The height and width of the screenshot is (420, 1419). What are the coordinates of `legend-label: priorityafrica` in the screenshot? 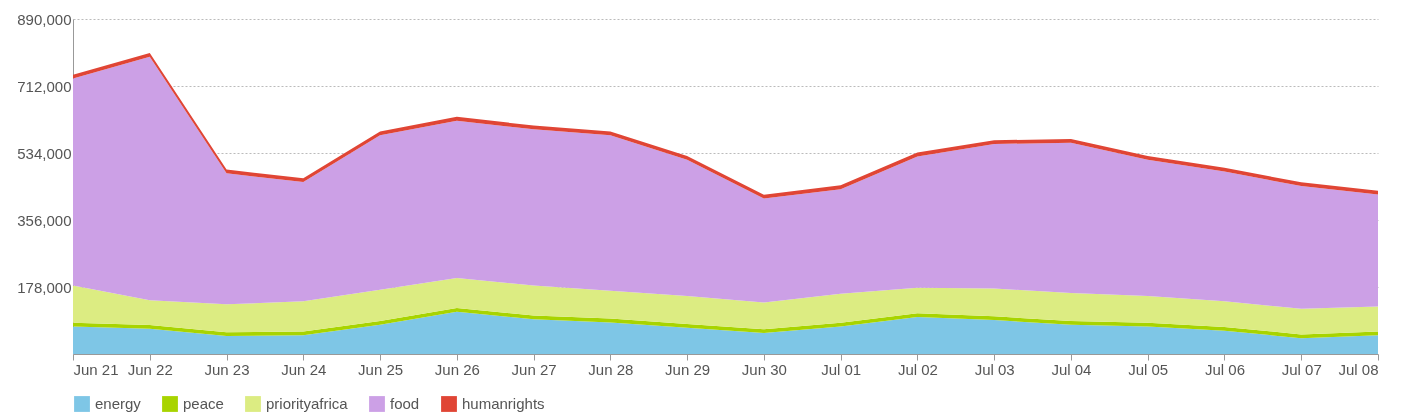 It's located at (307, 403).